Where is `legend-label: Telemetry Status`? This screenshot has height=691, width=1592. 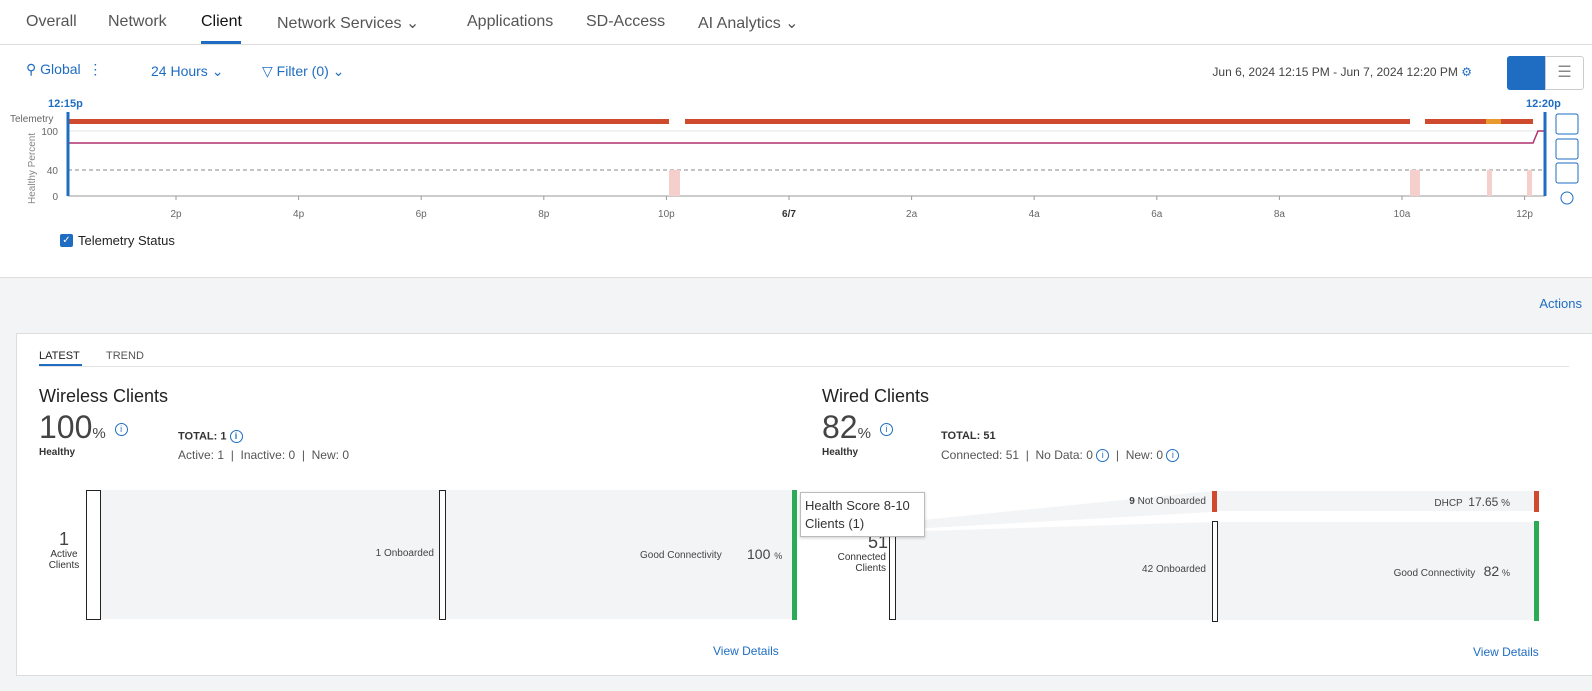 legend-label: Telemetry Status is located at coordinates (126, 240).